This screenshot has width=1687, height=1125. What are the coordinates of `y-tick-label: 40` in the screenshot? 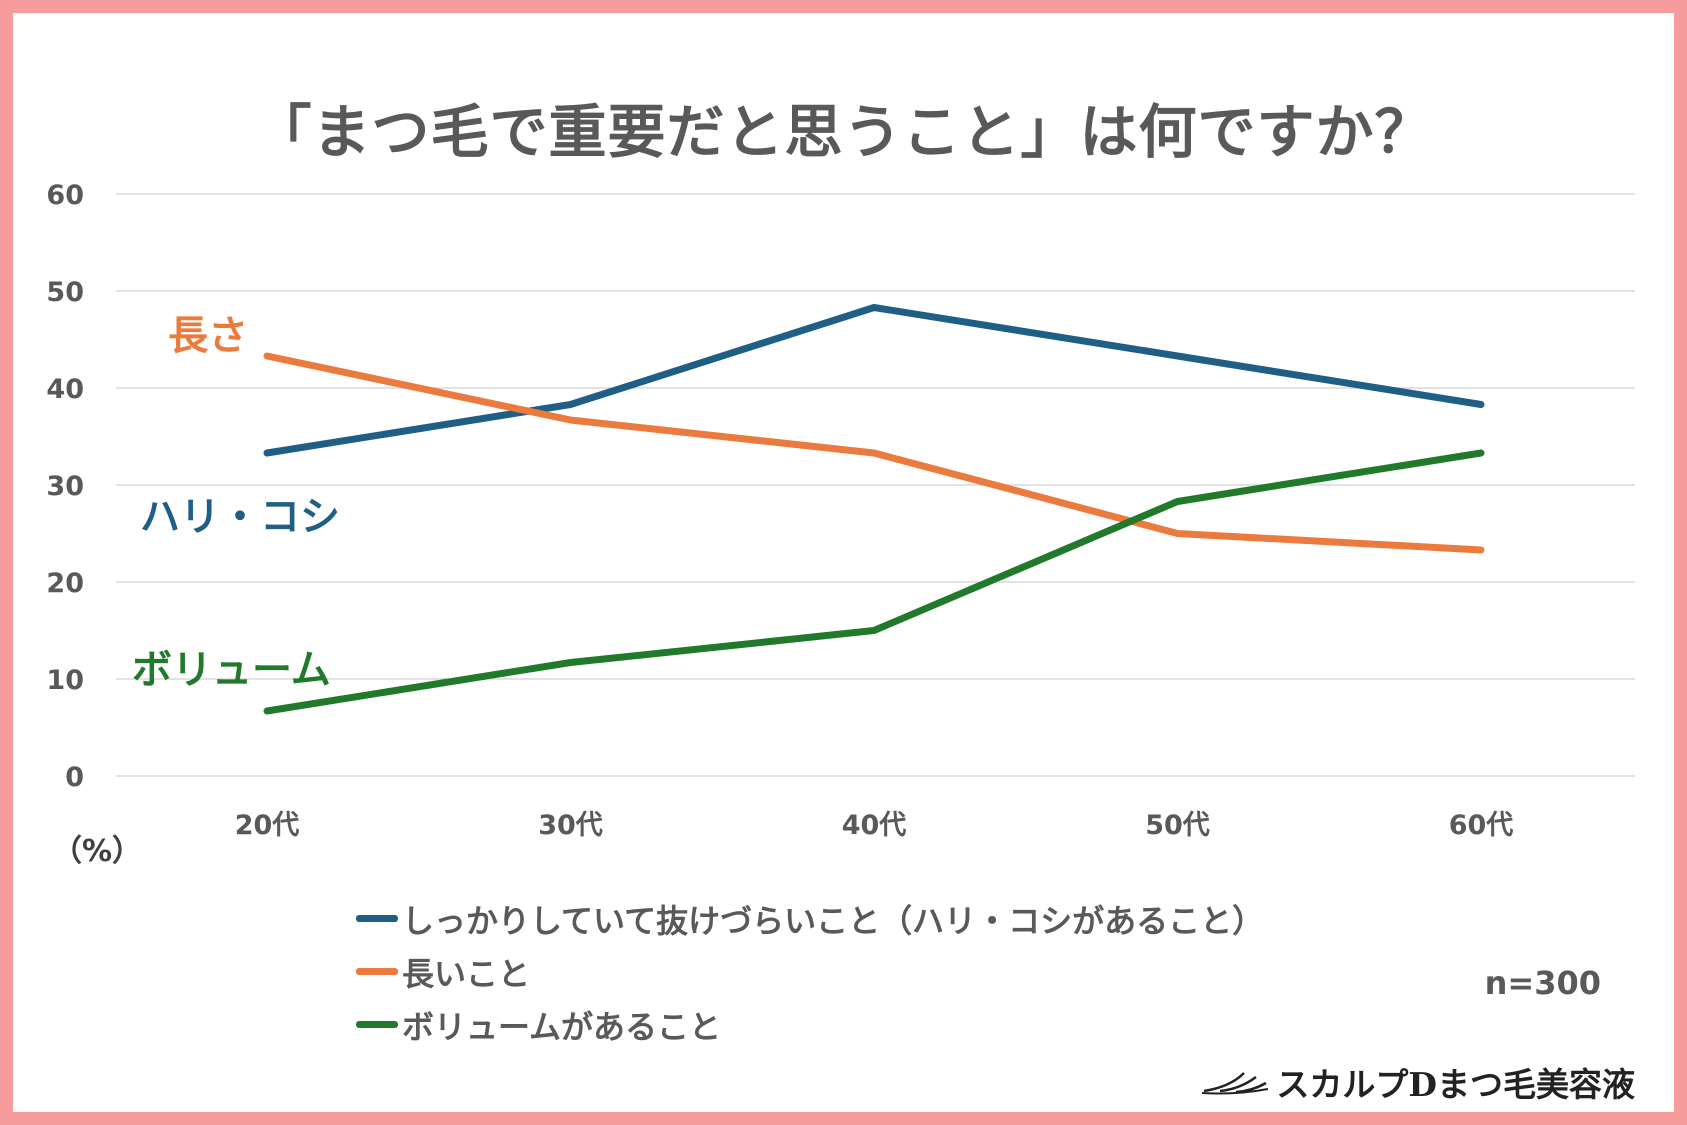 It's located at (65, 389).